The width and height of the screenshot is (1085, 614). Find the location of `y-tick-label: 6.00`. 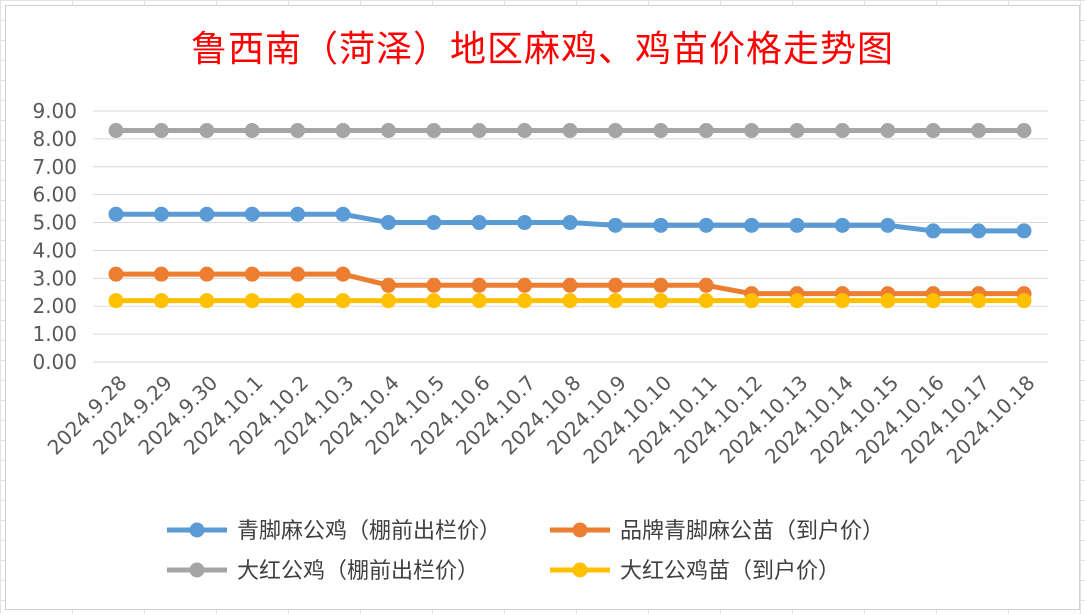

y-tick-label: 6.00 is located at coordinates (54, 195).